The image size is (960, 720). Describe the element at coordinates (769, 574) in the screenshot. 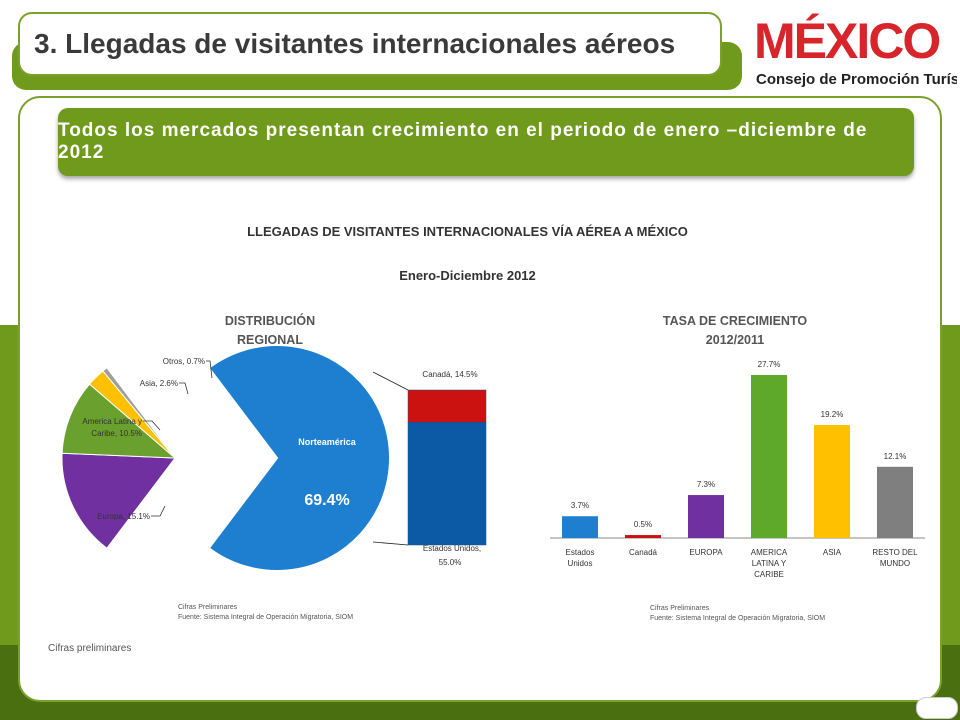

I see `bar-category-3-line3: CARIBE` at that location.